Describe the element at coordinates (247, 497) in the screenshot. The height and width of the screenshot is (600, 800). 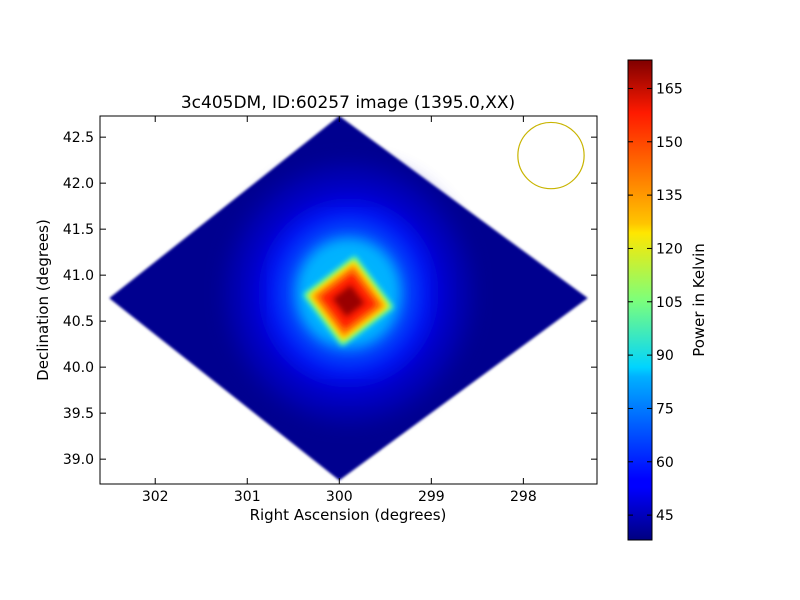
I see `x-tick-label: 301` at that location.